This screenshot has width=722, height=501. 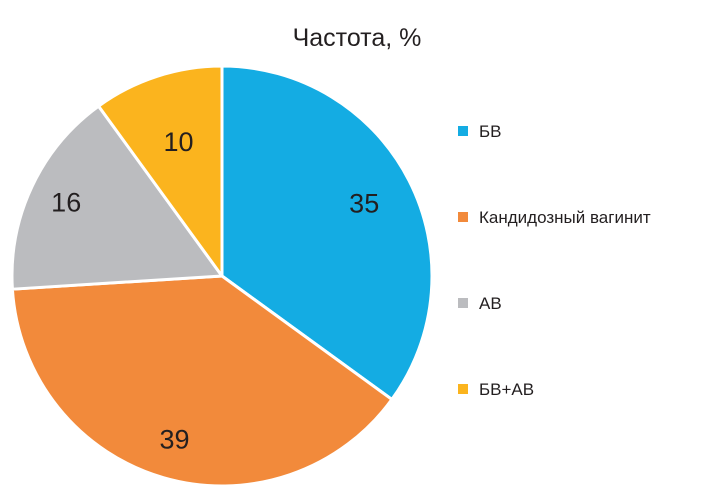 I want to click on legend-item: АВ, so click(x=480, y=303).